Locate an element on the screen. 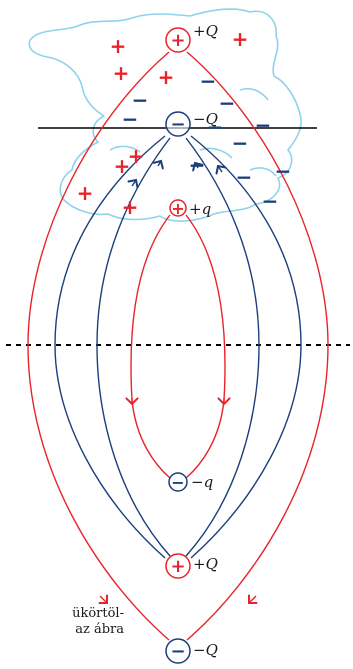 The image size is (353, 669). caption-line-2: az ábra is located at coordinates (99, 629).